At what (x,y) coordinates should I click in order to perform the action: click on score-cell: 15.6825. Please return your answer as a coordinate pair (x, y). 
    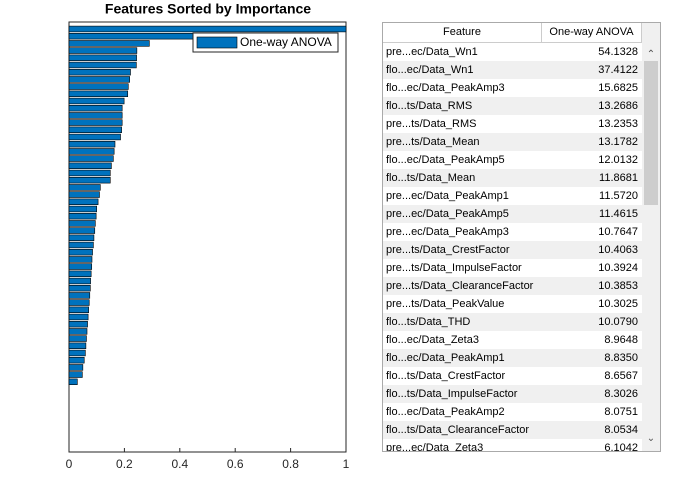
    Looking at the image, I should click on (618, 88).